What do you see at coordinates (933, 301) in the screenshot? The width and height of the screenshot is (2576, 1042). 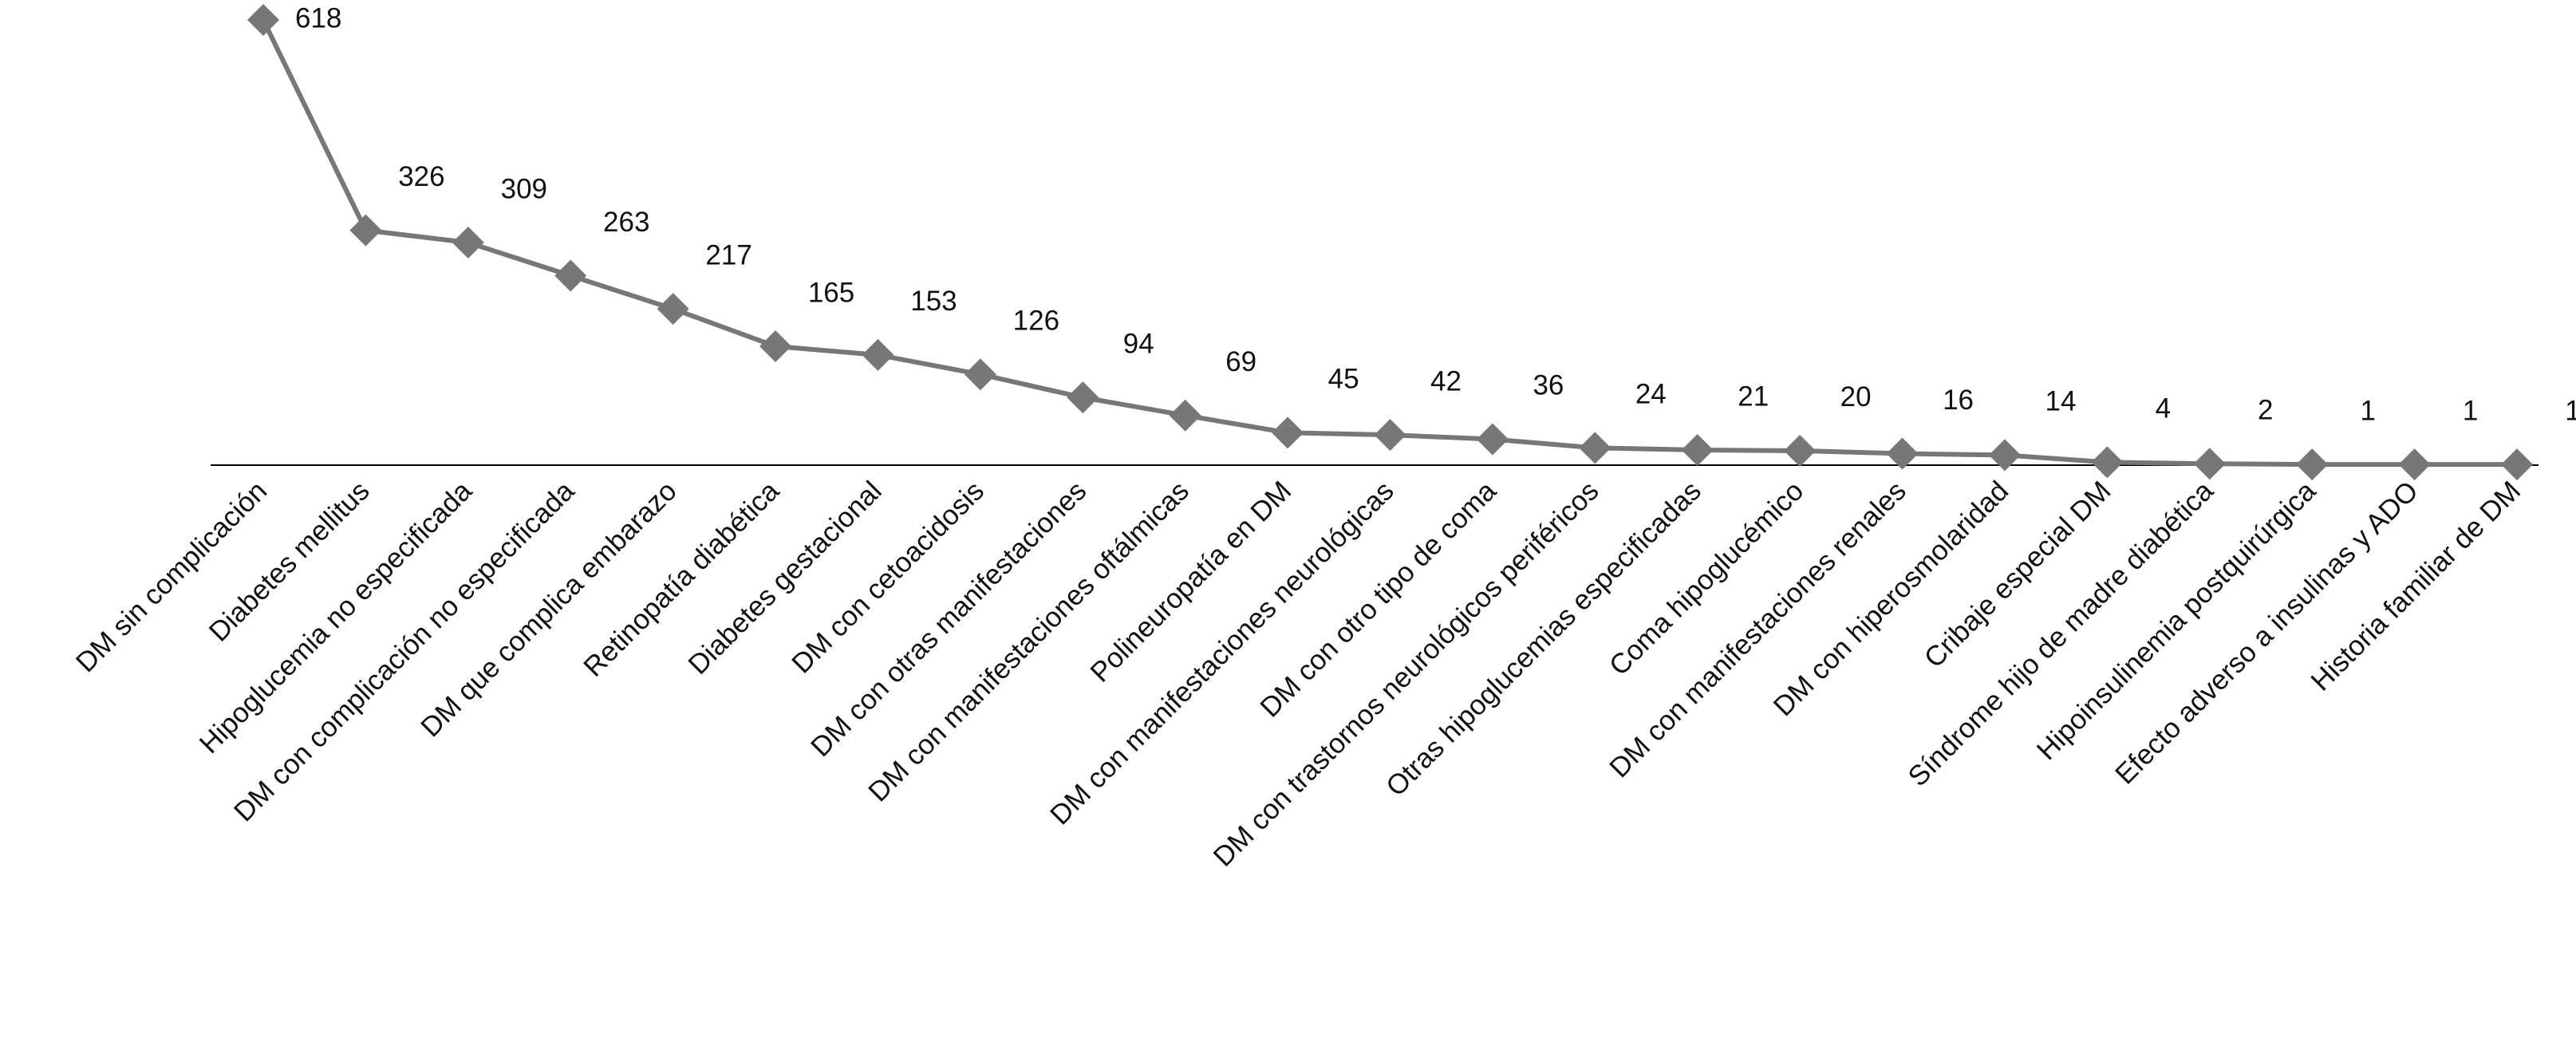 I see `data-label: 153` at bounding box center [933, 301].